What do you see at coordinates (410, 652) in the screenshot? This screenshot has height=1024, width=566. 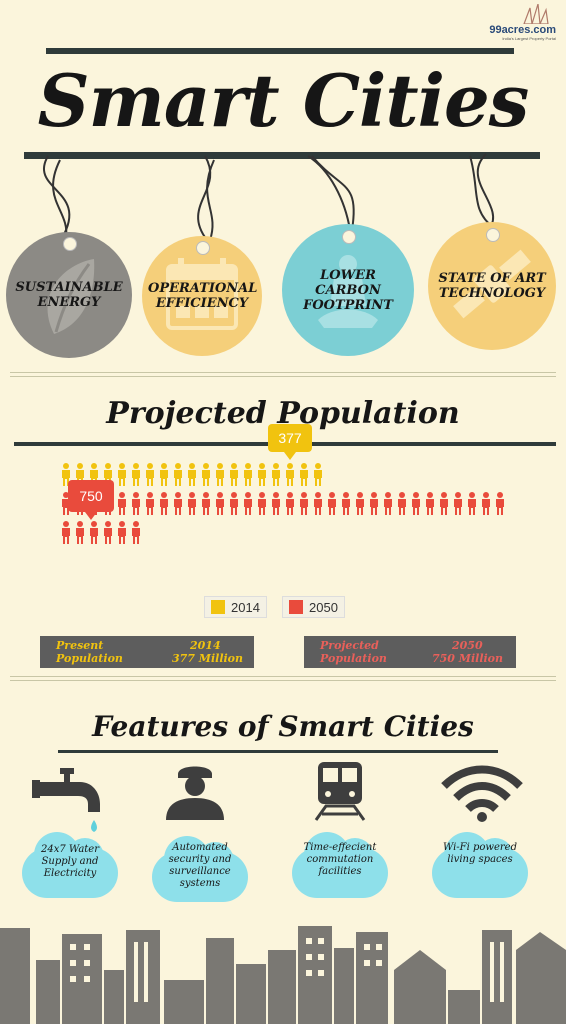 I see `projected-population-box: Projected Population 2050 750 Million` at bounding box center [410, 652].